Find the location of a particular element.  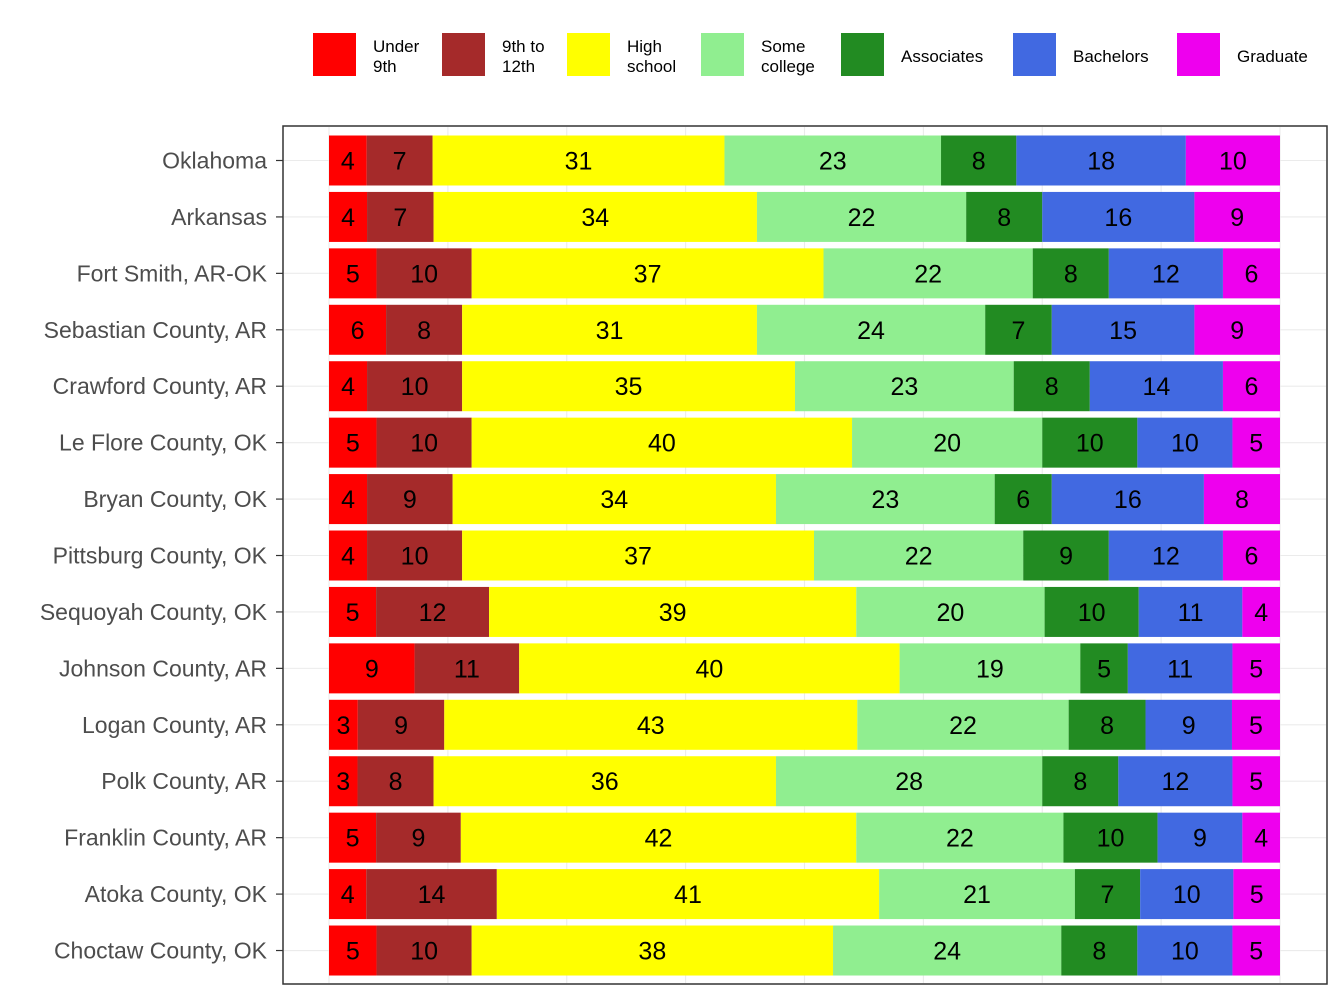

bar-segment-franklin-county-ar-graduate is located at coordinates (1261, 837).